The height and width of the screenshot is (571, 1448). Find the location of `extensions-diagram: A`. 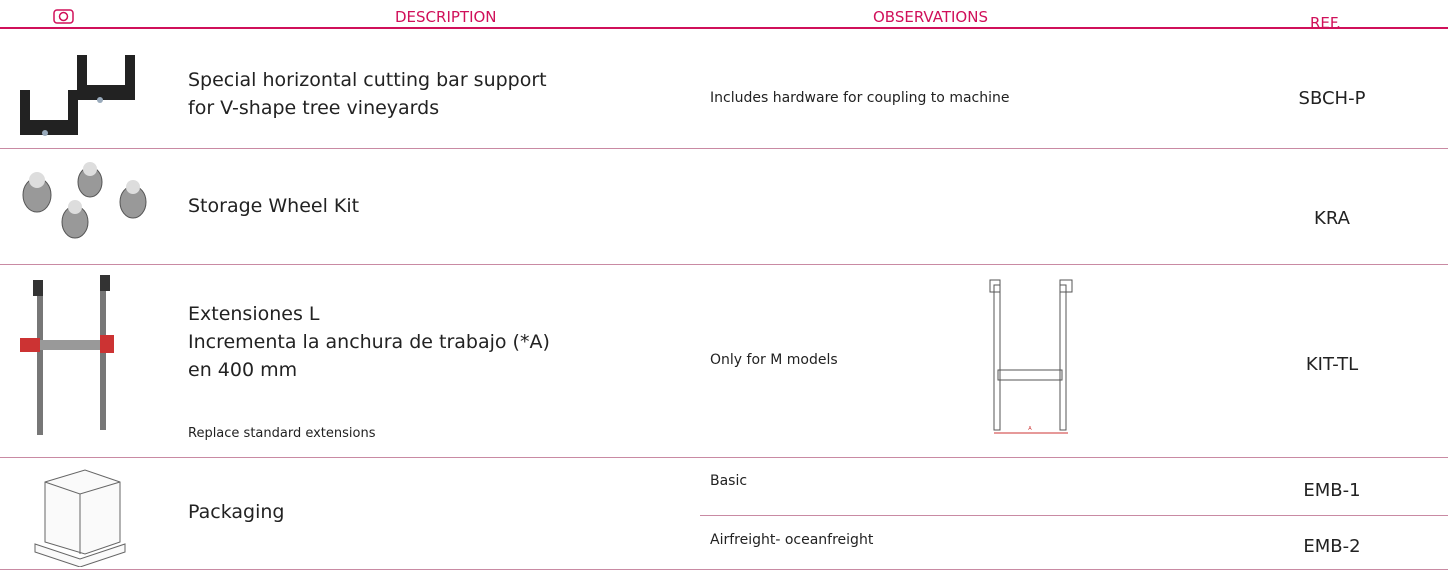

extensions-diagram: A is located at coordinates (1031, 356).